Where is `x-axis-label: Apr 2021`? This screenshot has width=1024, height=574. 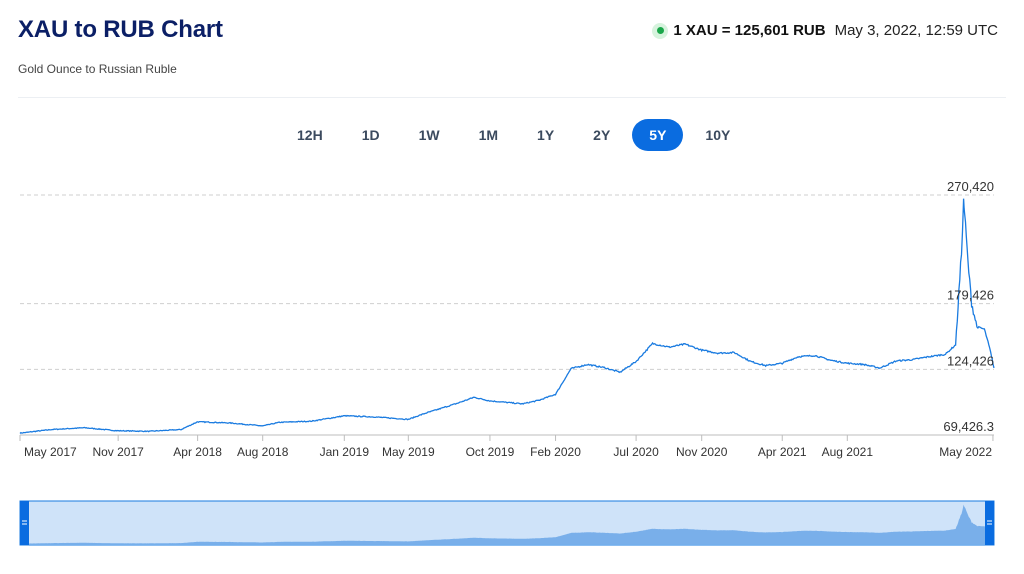
x-axis-label: Apr 2021 is located at coordinates (782, 452).